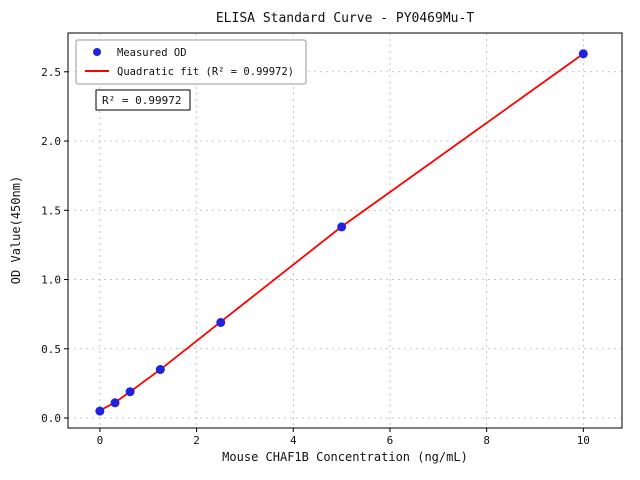 The width and height of the screenshot is (640, 480). I want to click on x-axis-label: Mouse CHAF1B Concentration (ng/mL), so click(345, 457).